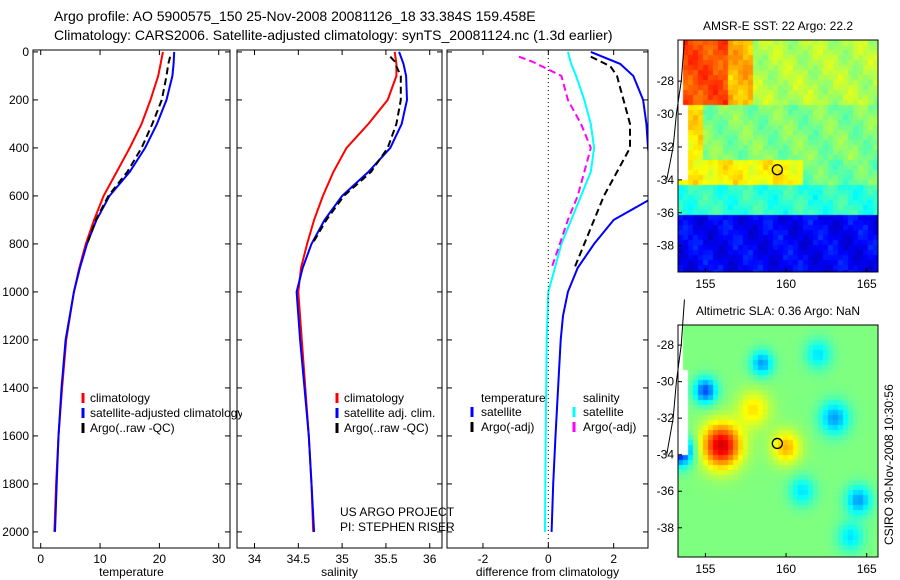 This screenshot has width=900, height=580. What do you see at coordinates (160, 559) in the screenshot?
I see `x-tick-label: 20` at bounding box center [160, 559].